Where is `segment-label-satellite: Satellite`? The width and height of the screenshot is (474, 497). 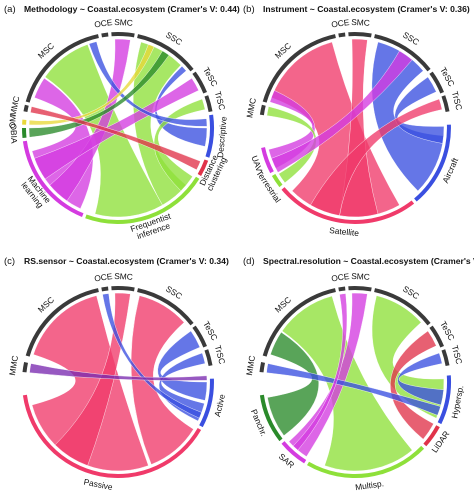
segment-label-satellite: Satellite is located at coordinates (344, 231).